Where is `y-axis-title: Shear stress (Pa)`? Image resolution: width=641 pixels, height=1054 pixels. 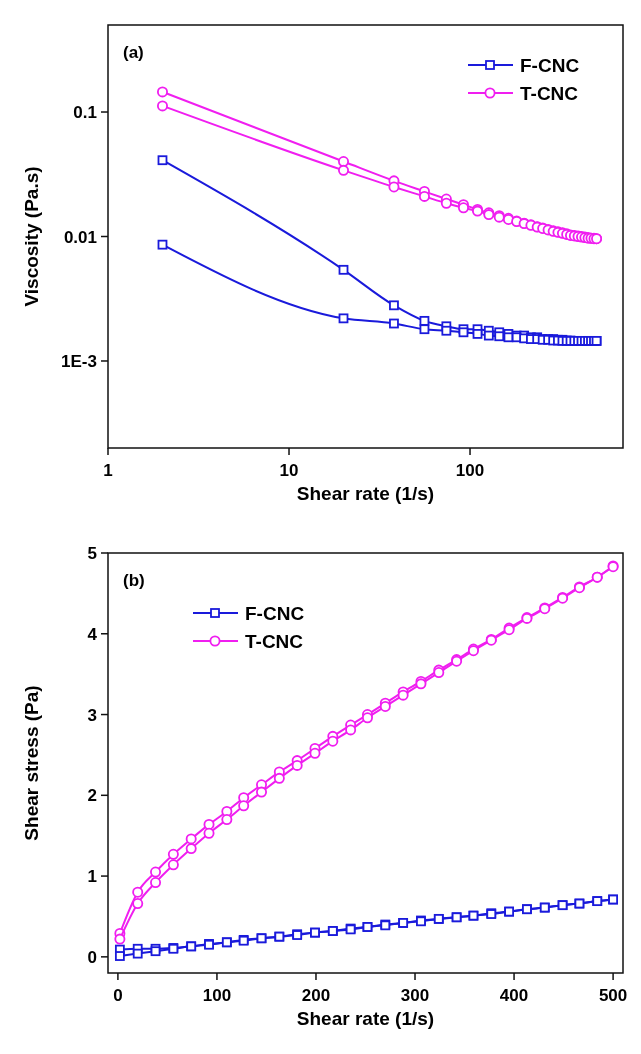 y-axis-title: Shear stress (Pa) is located at coordinates (31, 763).